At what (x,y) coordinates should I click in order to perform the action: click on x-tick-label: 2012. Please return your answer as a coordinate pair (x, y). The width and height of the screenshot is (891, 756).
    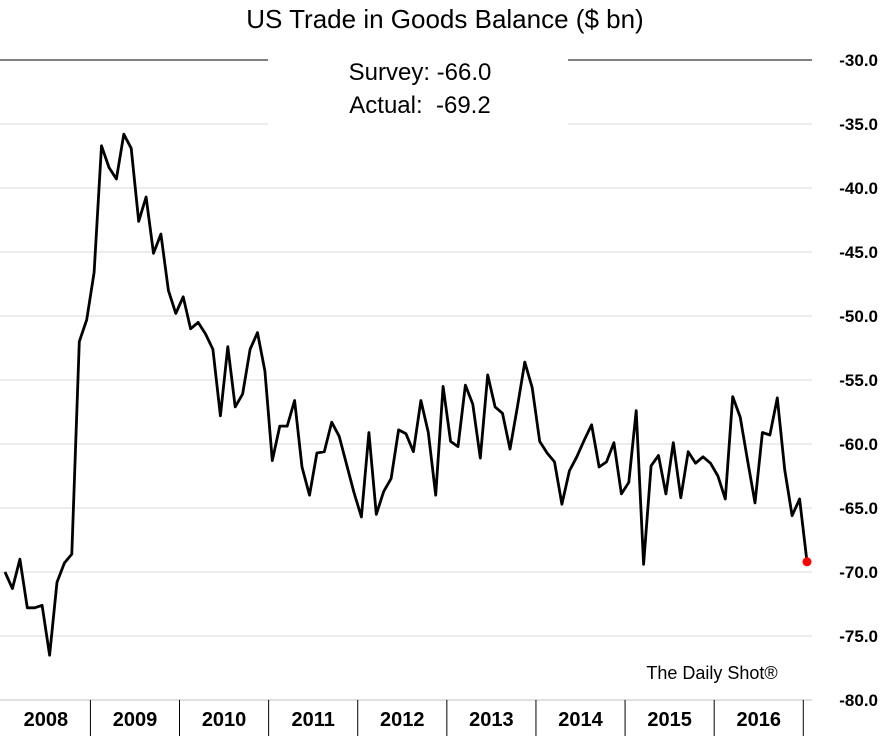
    Looking at the image, I should click on (402, 720).